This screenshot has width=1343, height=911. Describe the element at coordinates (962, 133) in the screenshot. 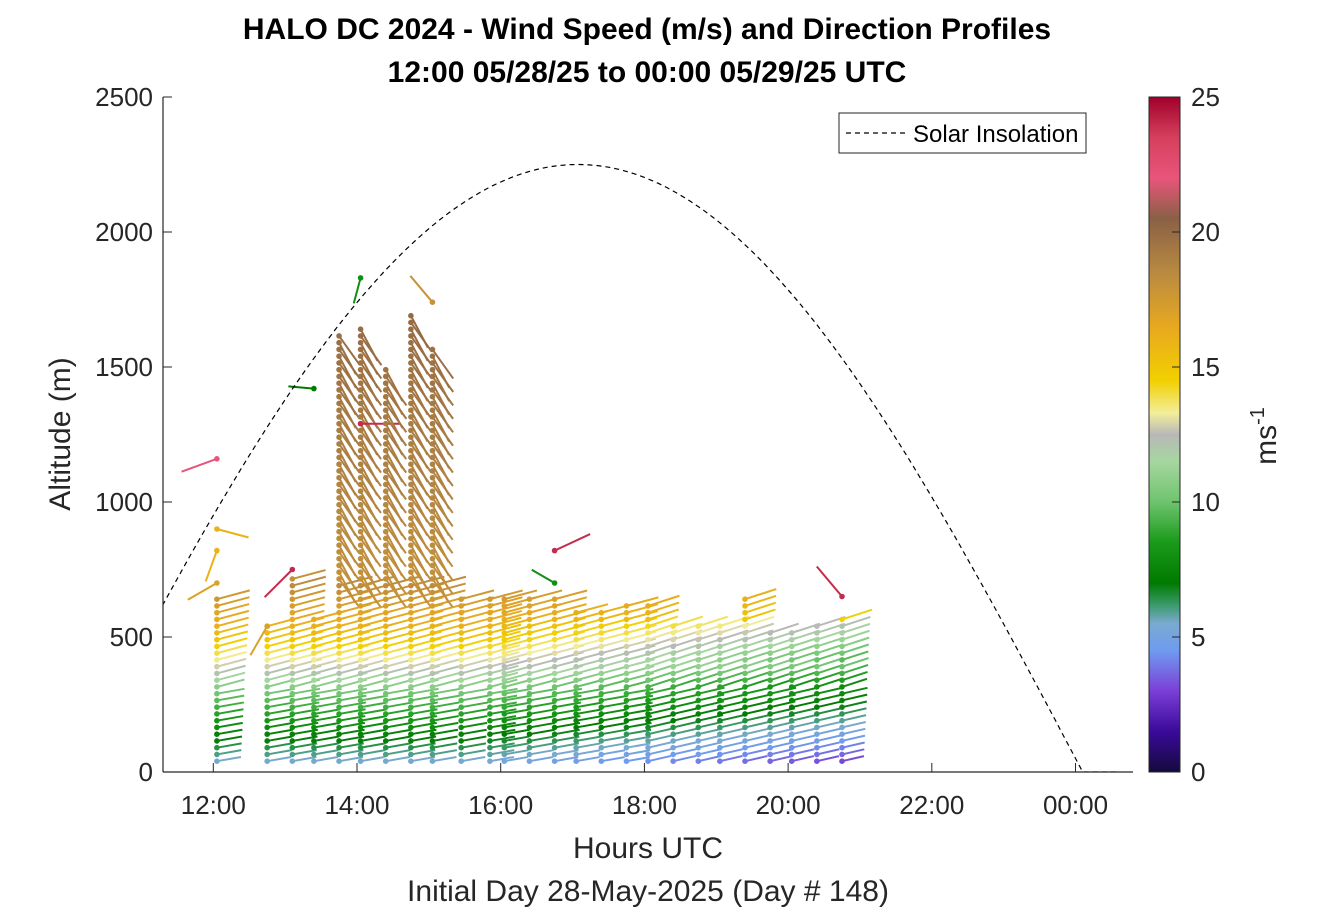

I see `legend-box` at that location.